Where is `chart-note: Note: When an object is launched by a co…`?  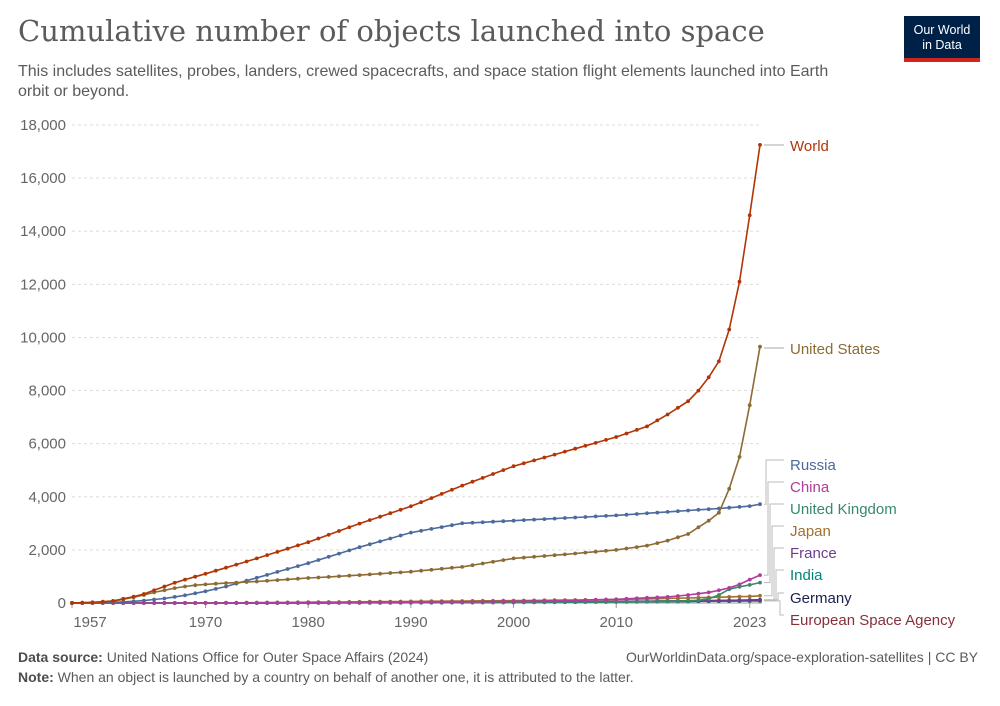 chart-note: Note: When an object is launched by a co… is located at coordinates (326, 677).